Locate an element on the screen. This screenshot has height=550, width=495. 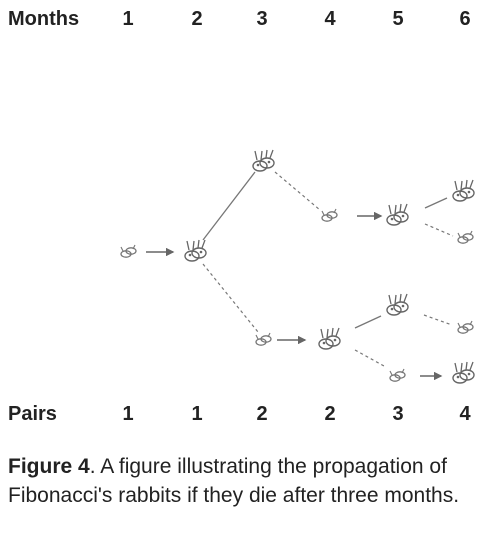
edge-m2-m3-top is located at coordinates (229, 206).